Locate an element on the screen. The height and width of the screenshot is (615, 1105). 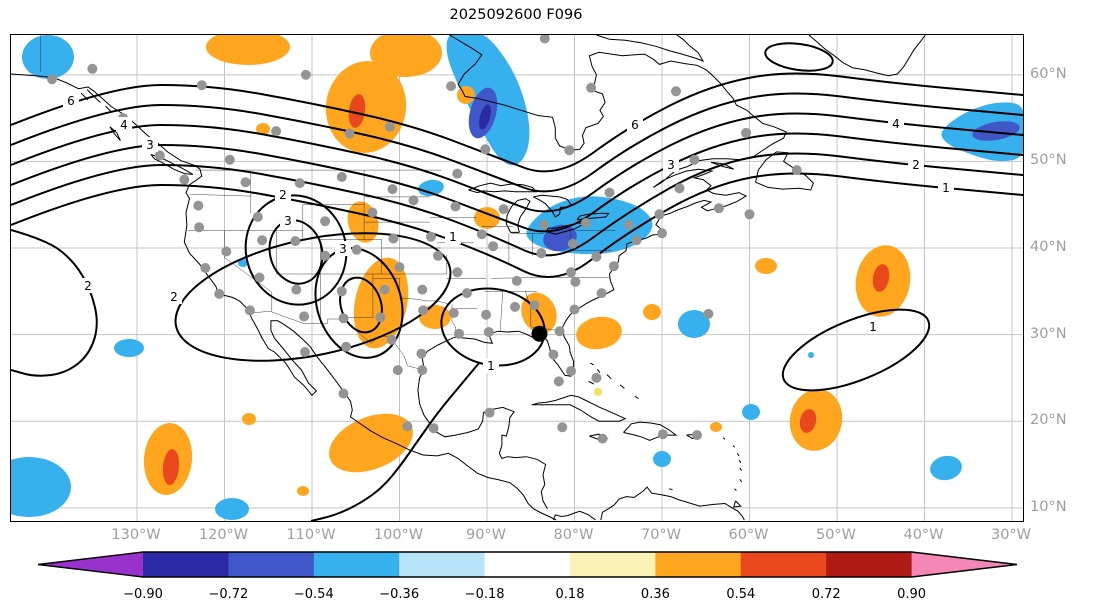
y-tick-label: 50°N is located at coordinates (1048, 160).